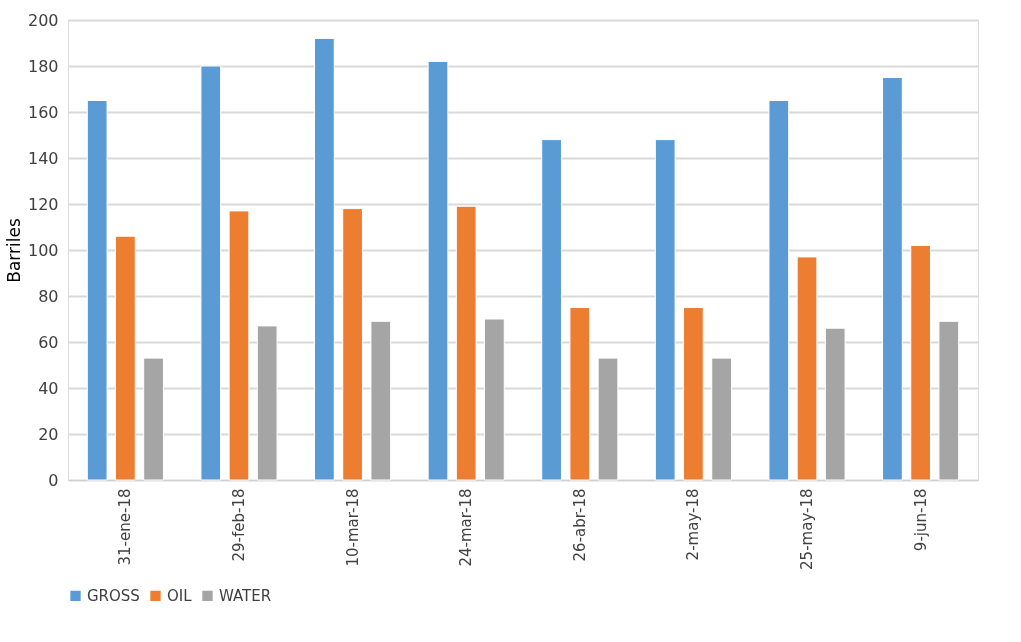 The image size is (1021, 642). I want to click on y-tick-label: 140, so click(43, 158).